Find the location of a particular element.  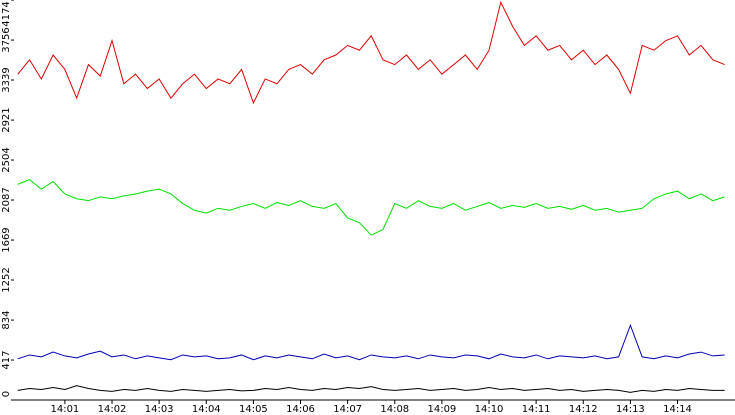

x-tick-label: 14:05 is located at coordinates (253, 409).